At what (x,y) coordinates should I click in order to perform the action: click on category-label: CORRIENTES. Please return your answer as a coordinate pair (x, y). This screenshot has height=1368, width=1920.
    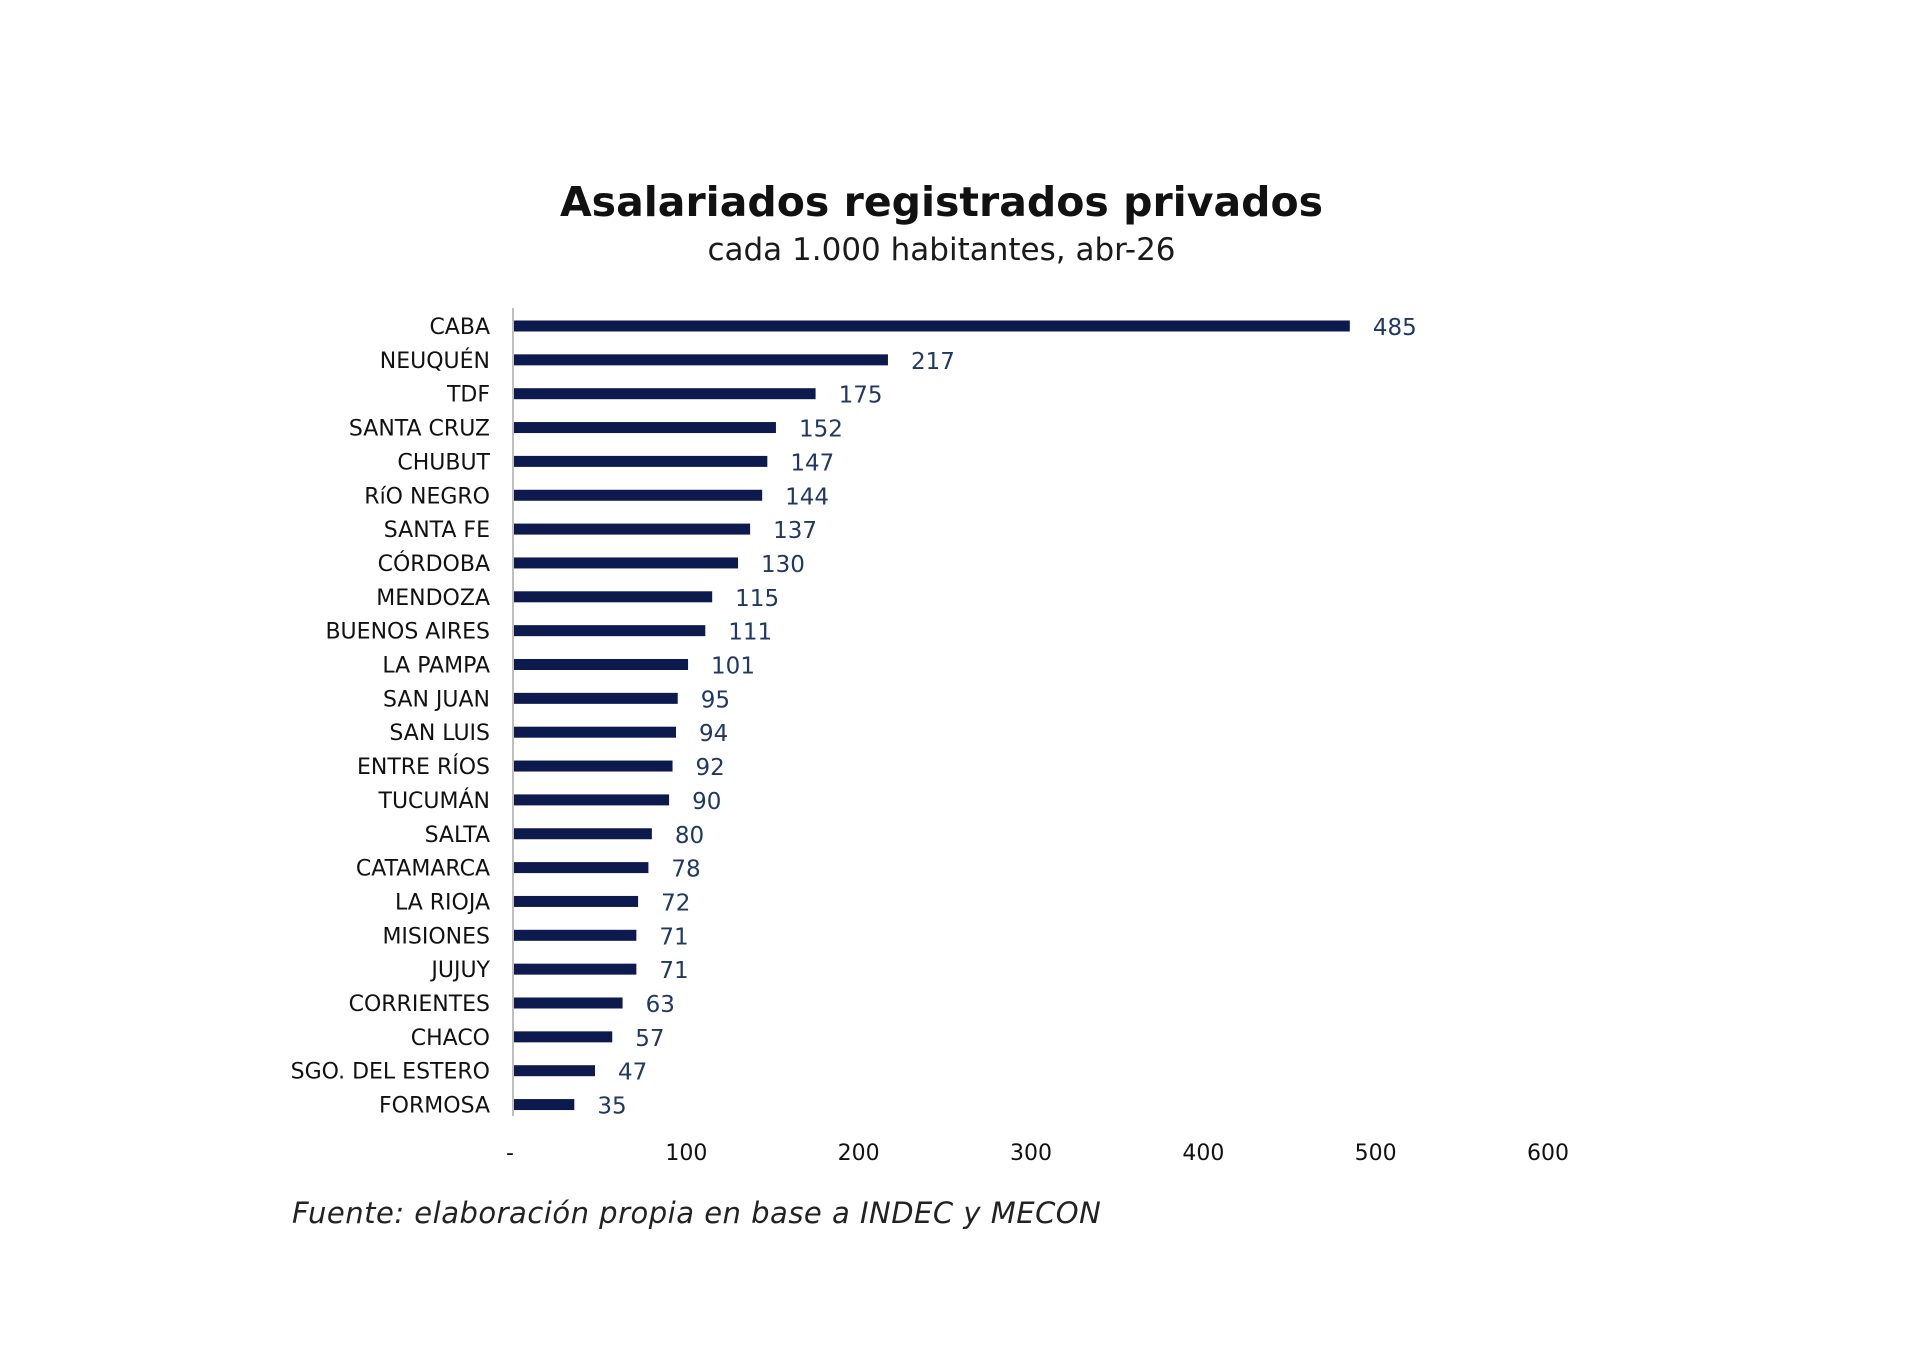
    Looking at the image, I should click on (419, 1004).